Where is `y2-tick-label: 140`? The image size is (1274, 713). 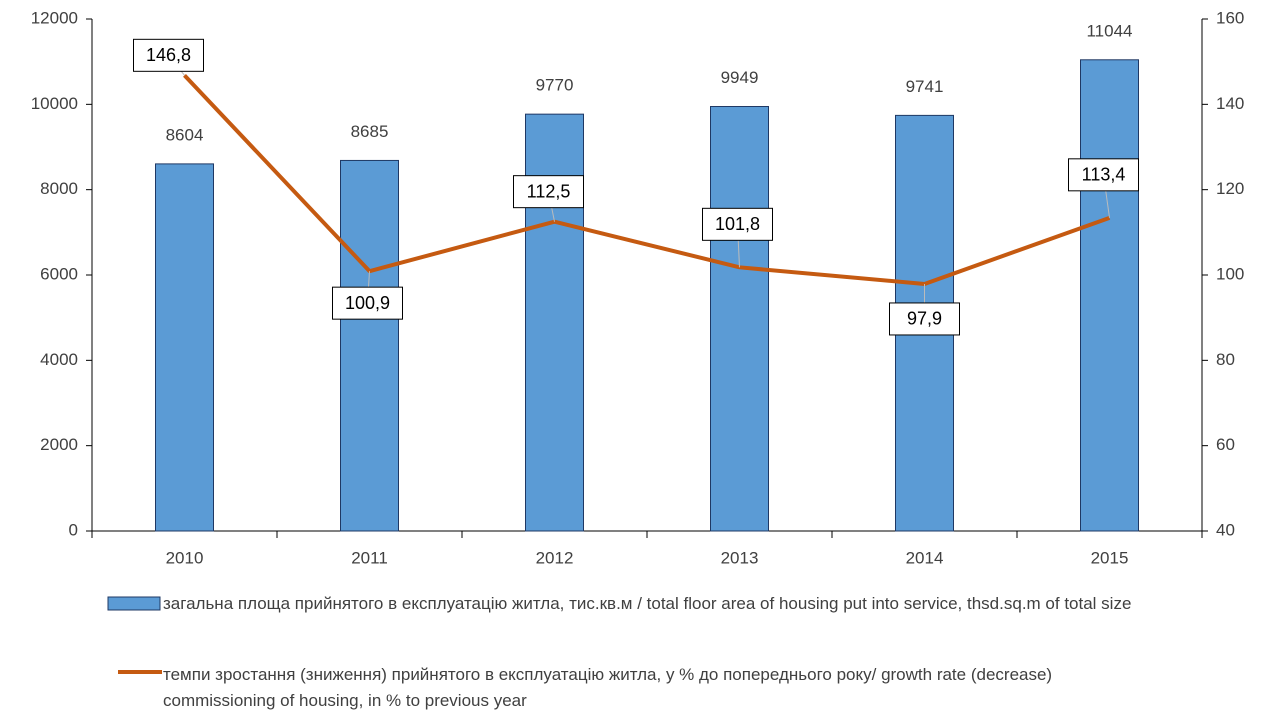
y2-tick-label: 140 is located at coordinates (1230, 103).